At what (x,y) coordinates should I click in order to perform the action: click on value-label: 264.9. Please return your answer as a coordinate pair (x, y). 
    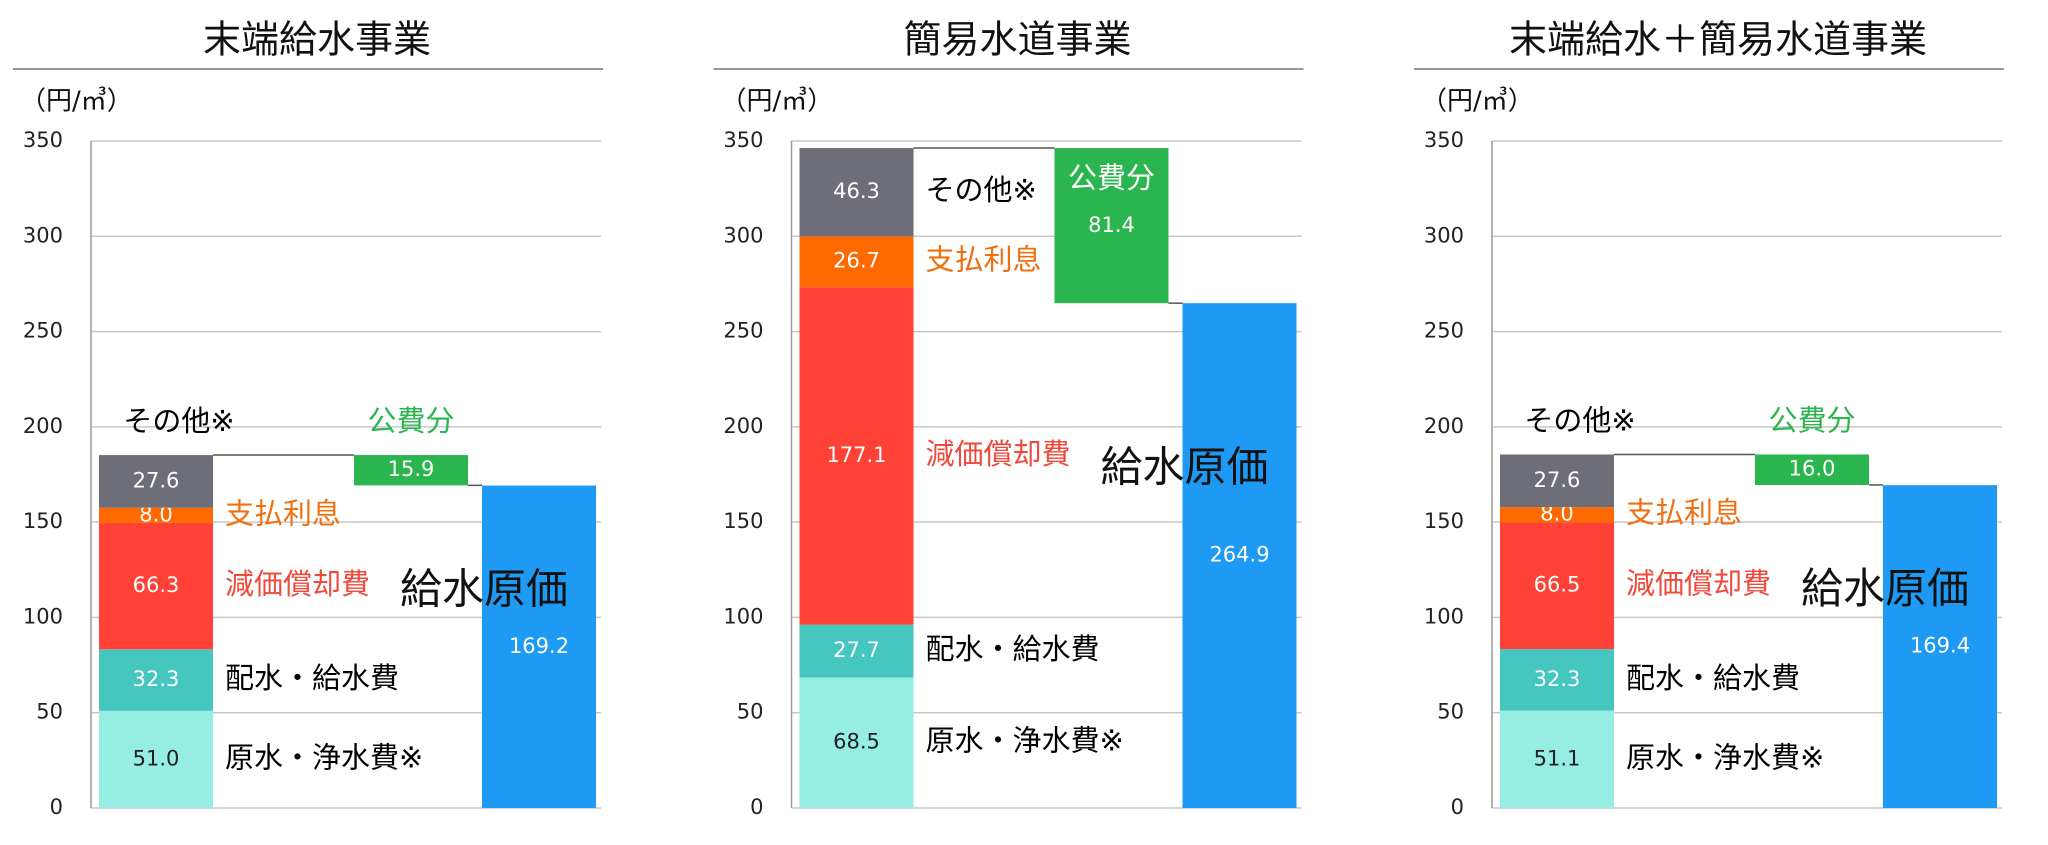
    Looking at the image, I should click on (1239, 555).